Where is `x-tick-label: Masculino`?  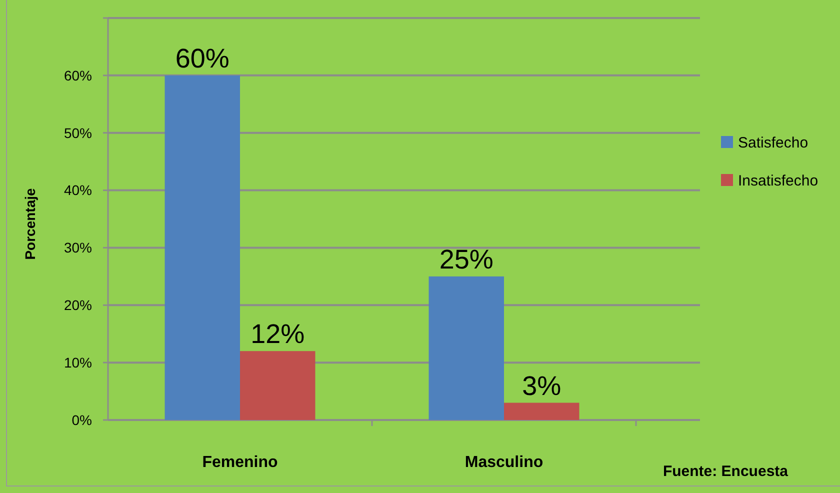 x-tick-label: Masculino is located at coordinates (504, 462).